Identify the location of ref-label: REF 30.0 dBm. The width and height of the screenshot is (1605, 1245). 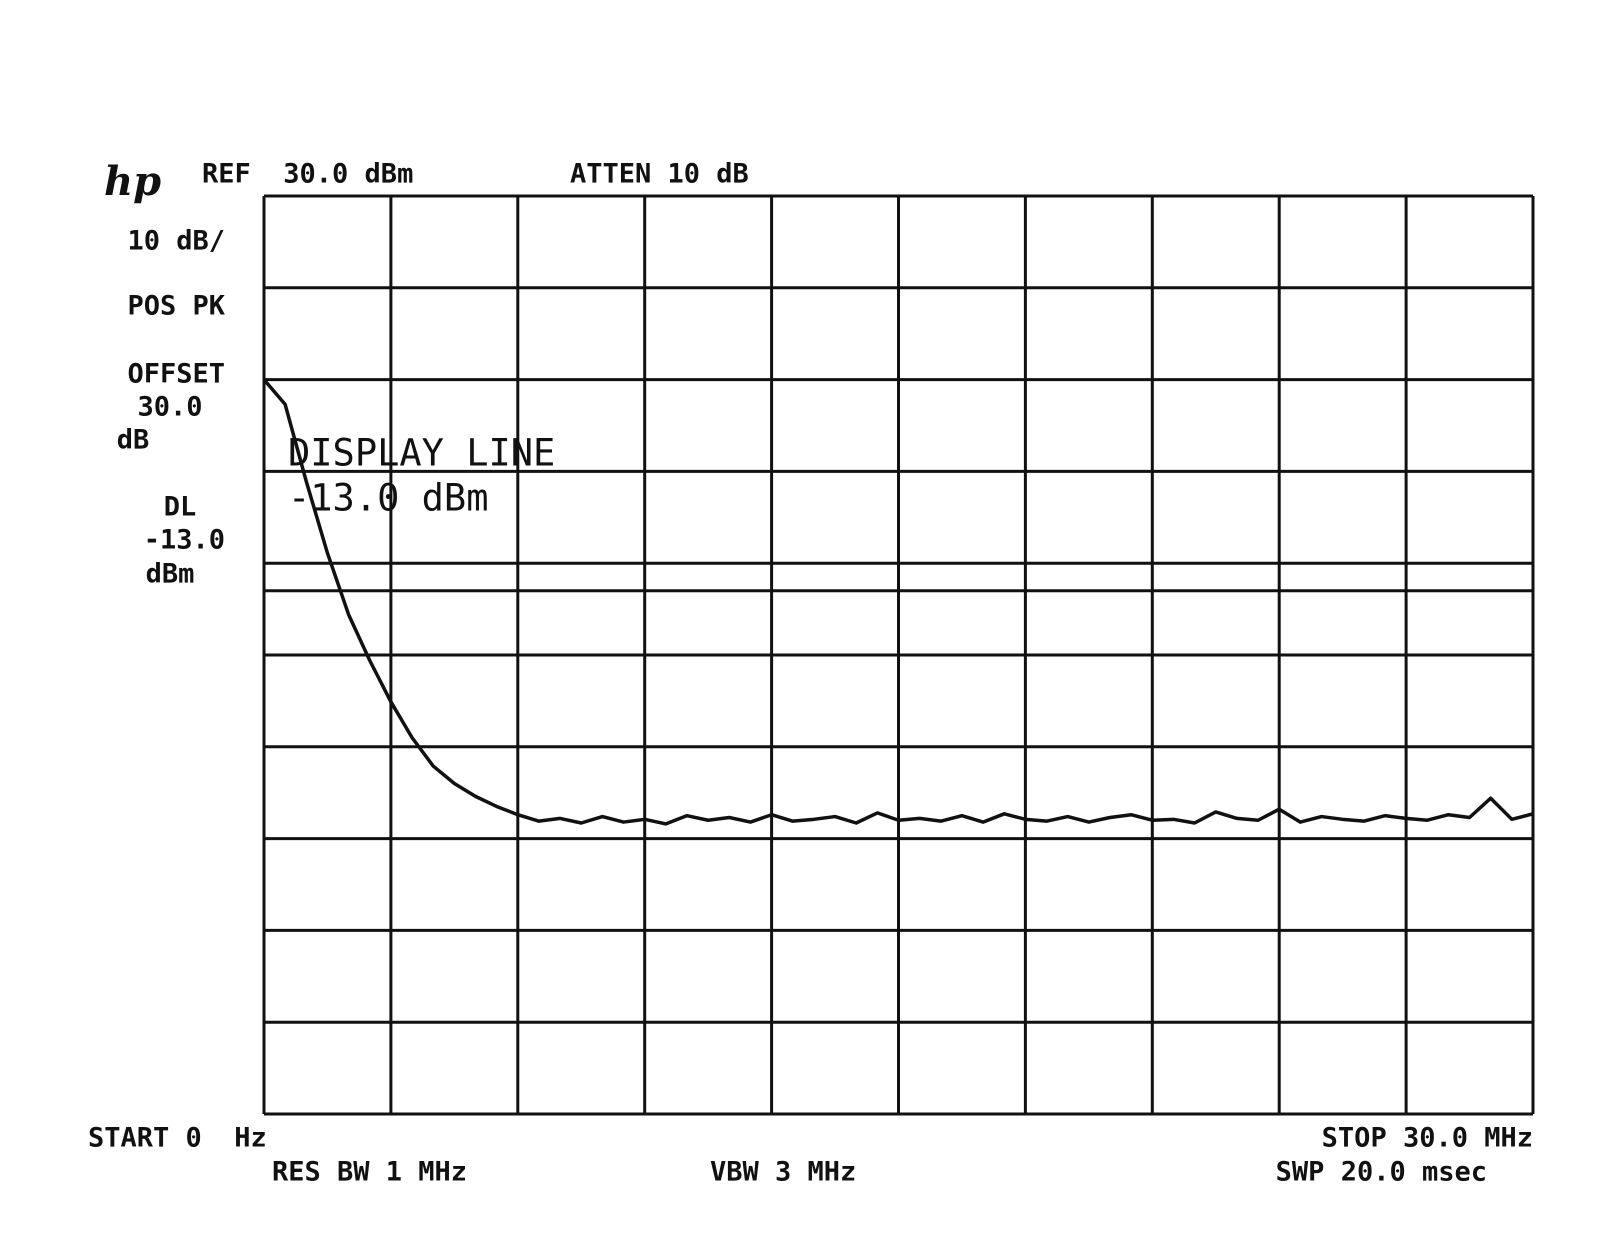
(307, 174).